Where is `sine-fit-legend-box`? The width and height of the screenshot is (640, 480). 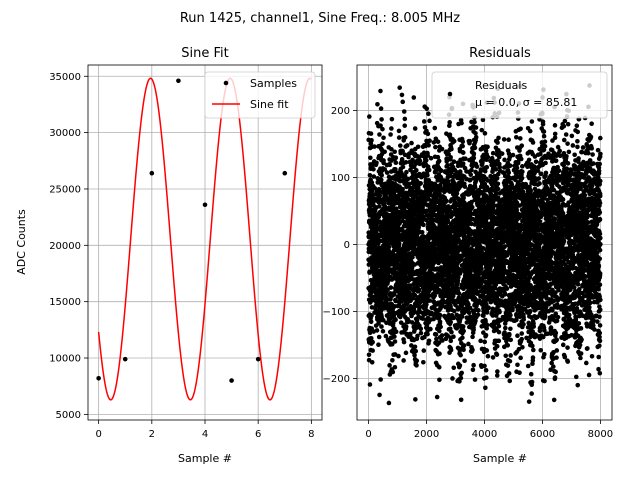
sine-fit-legend-box is located at coordinates (260, 95).